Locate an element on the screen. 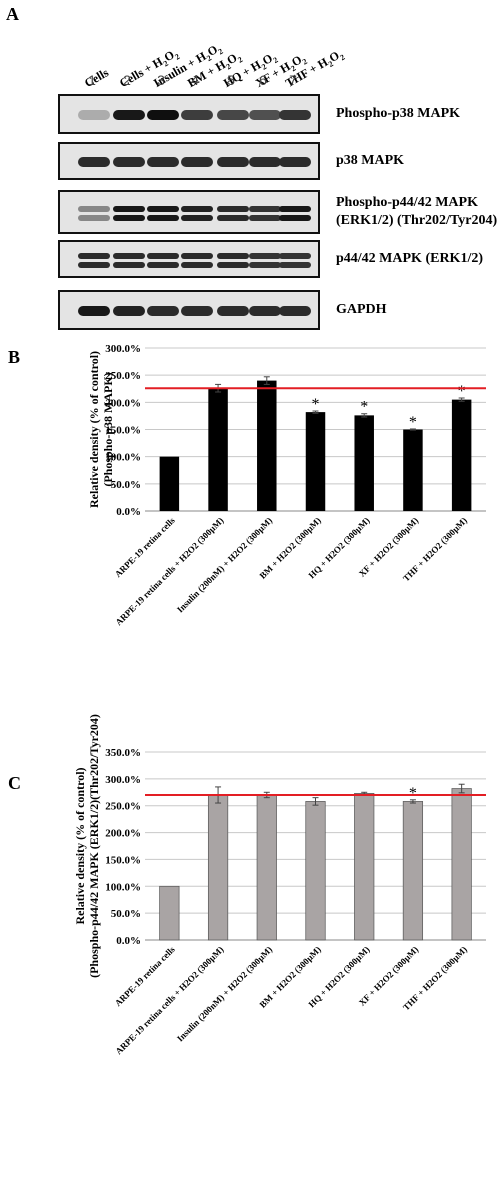  lane-number: 2 is located at coordinates (127, 80).